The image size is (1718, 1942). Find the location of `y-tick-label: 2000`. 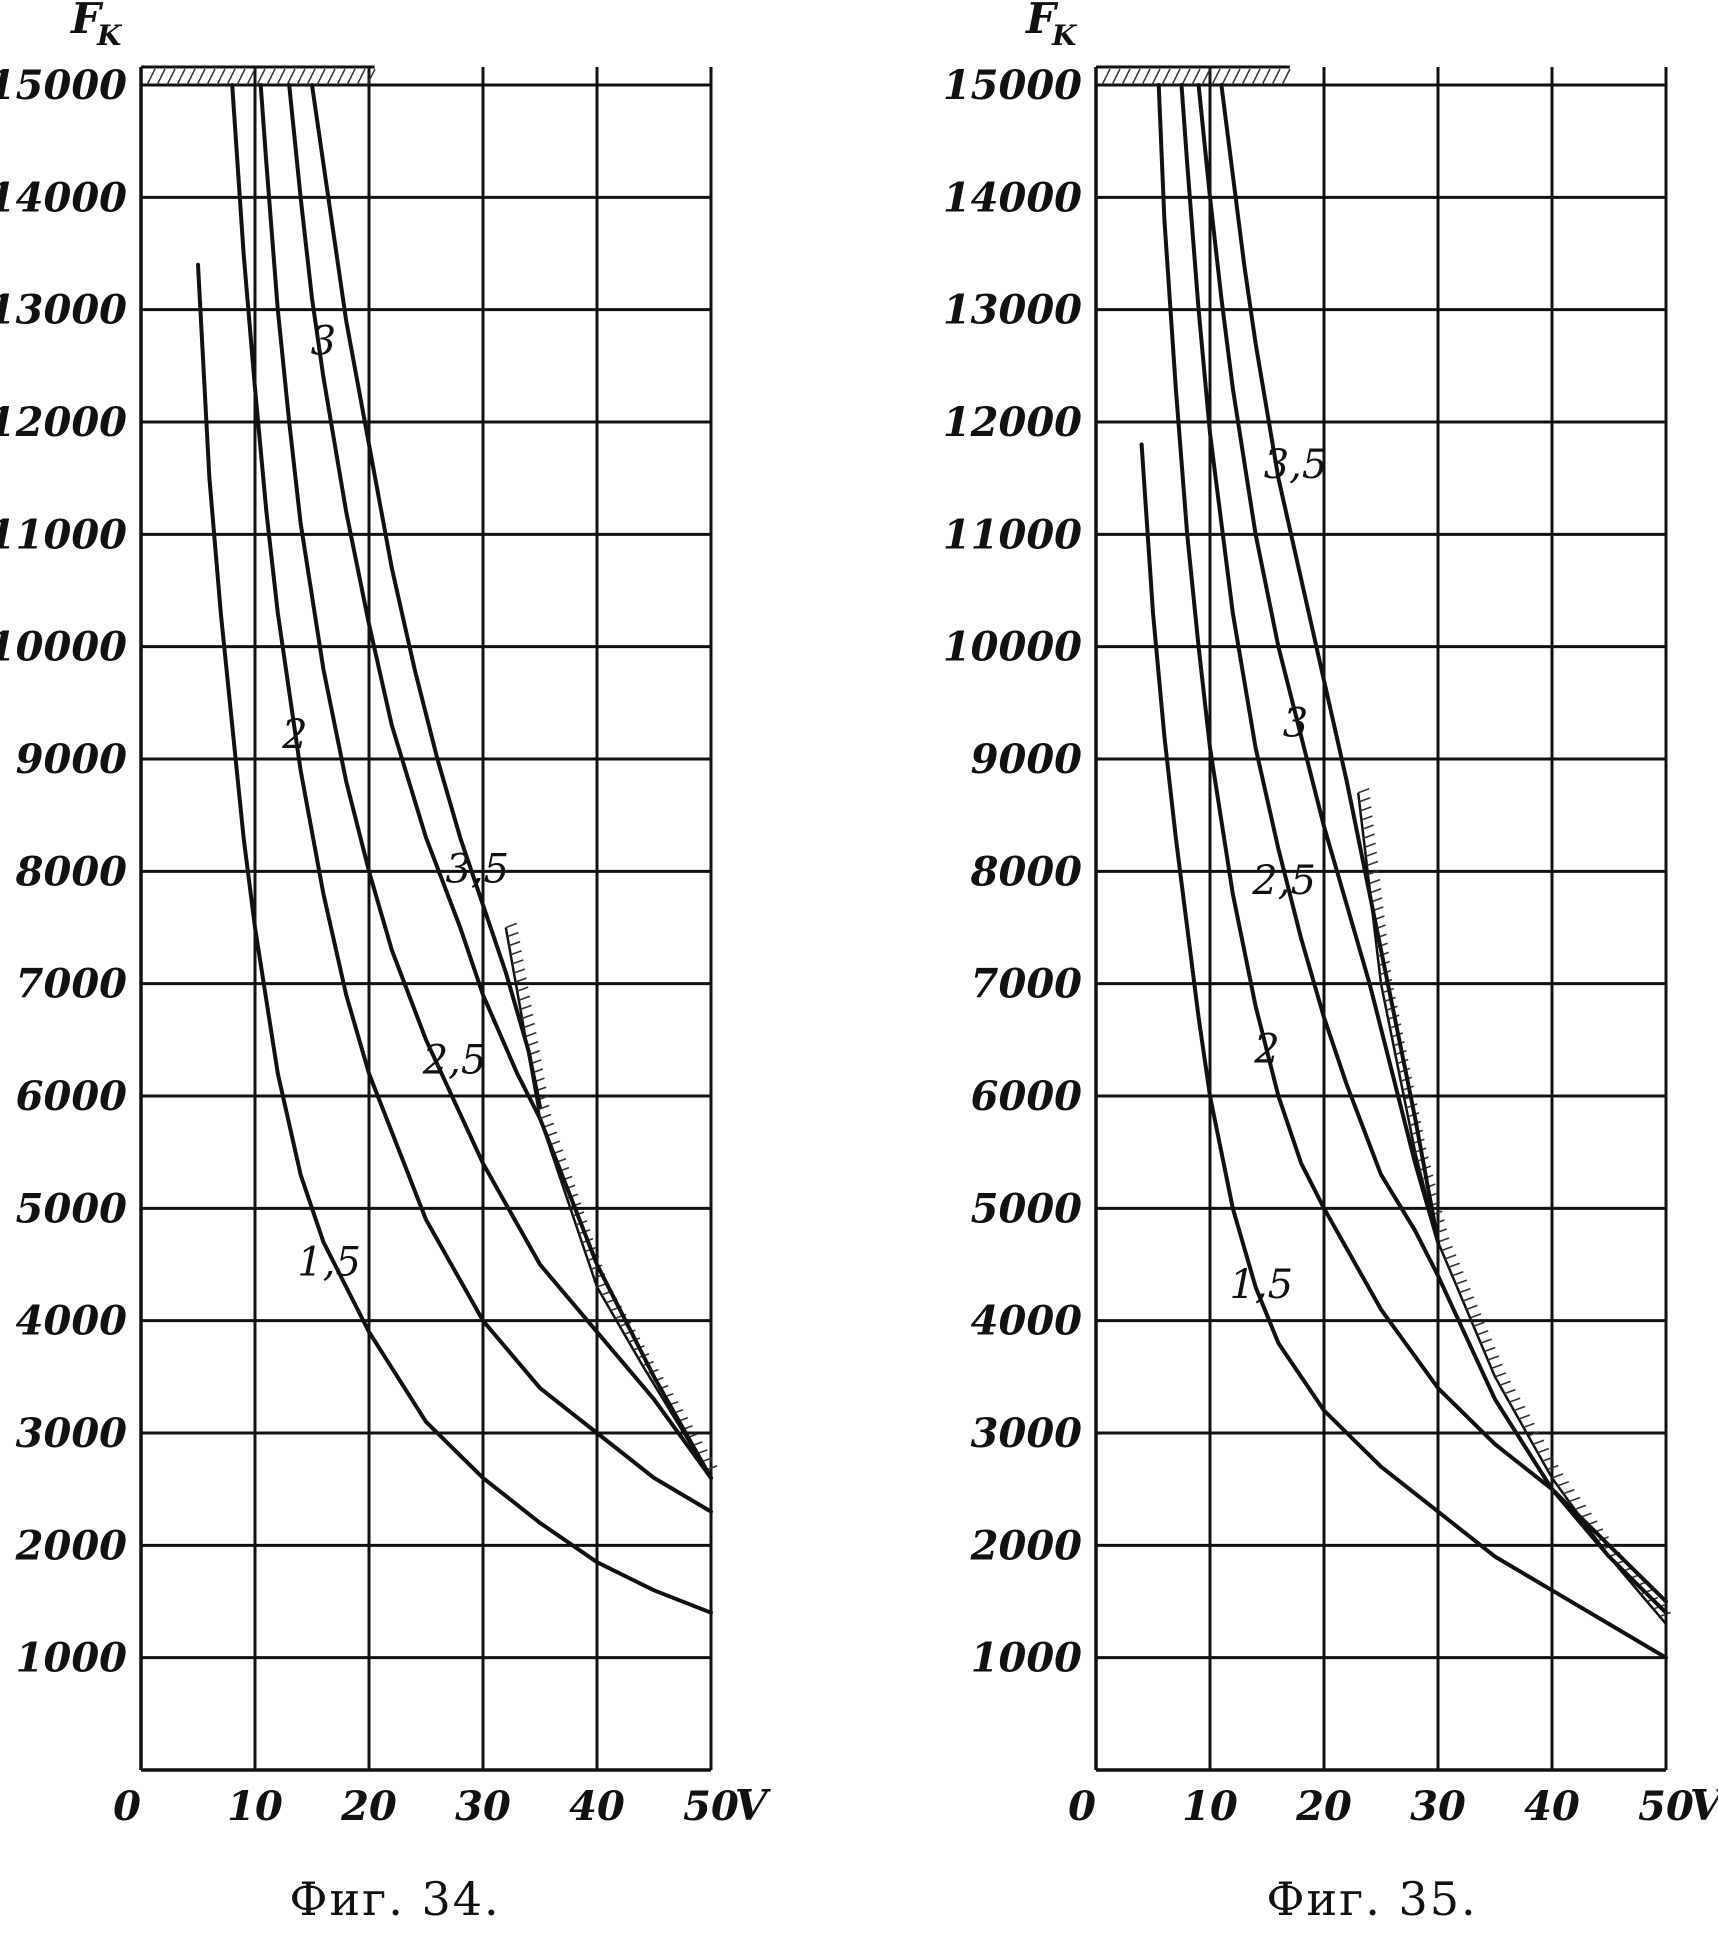

y-tick-label: 2000 is located at coordinates (71, 1545).